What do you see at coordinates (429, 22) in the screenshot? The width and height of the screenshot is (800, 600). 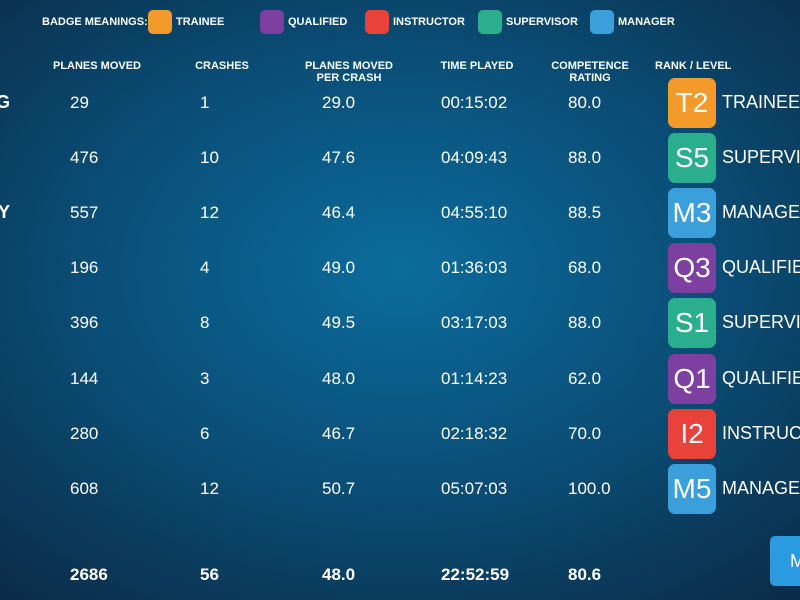 I see `legend-label: INSTRUCTOR` at bounding box center [429, 22].